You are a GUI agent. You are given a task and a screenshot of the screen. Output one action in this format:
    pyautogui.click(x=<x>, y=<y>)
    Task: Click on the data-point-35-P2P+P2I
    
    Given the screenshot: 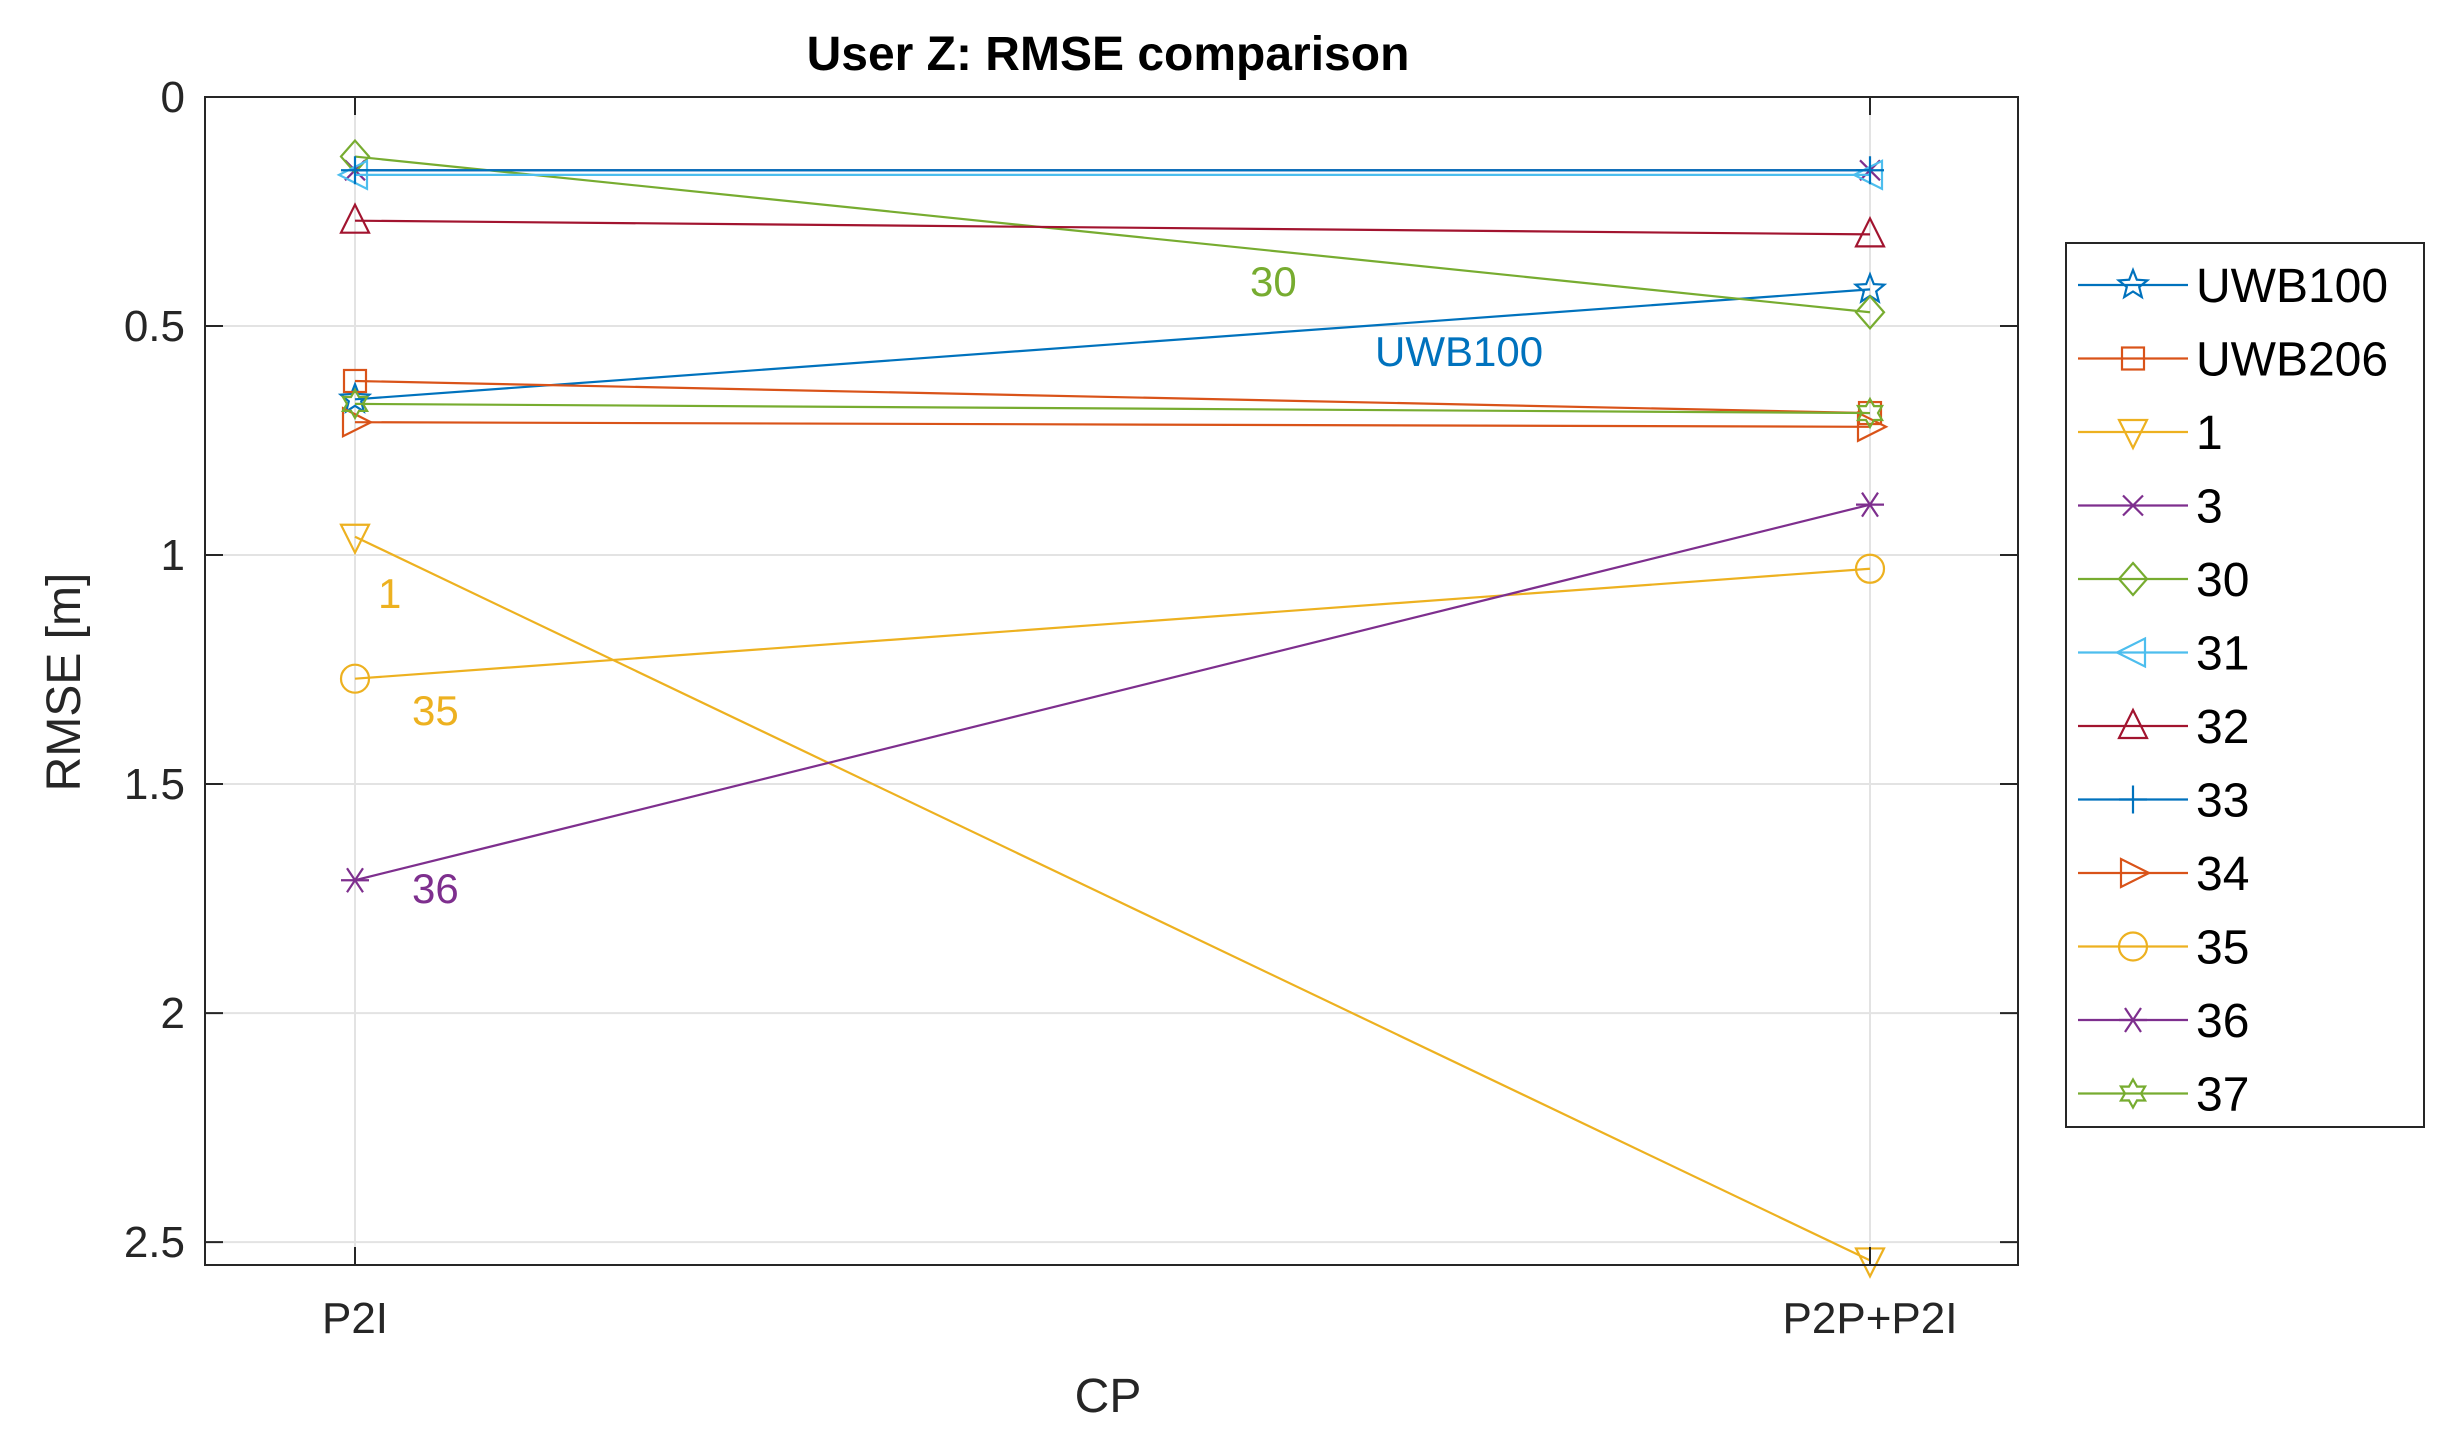 What is the action you would take?
    pyautogui.click(x=1870, y=568)
    